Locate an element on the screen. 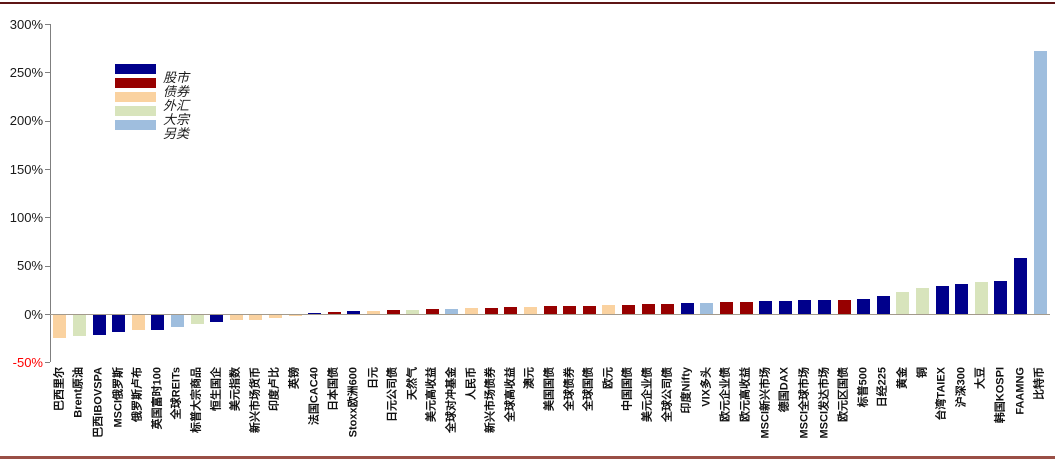 This screenshot has height=467, width=1055. x-axis-label: 欧元 is located at coordinates (608, 378).